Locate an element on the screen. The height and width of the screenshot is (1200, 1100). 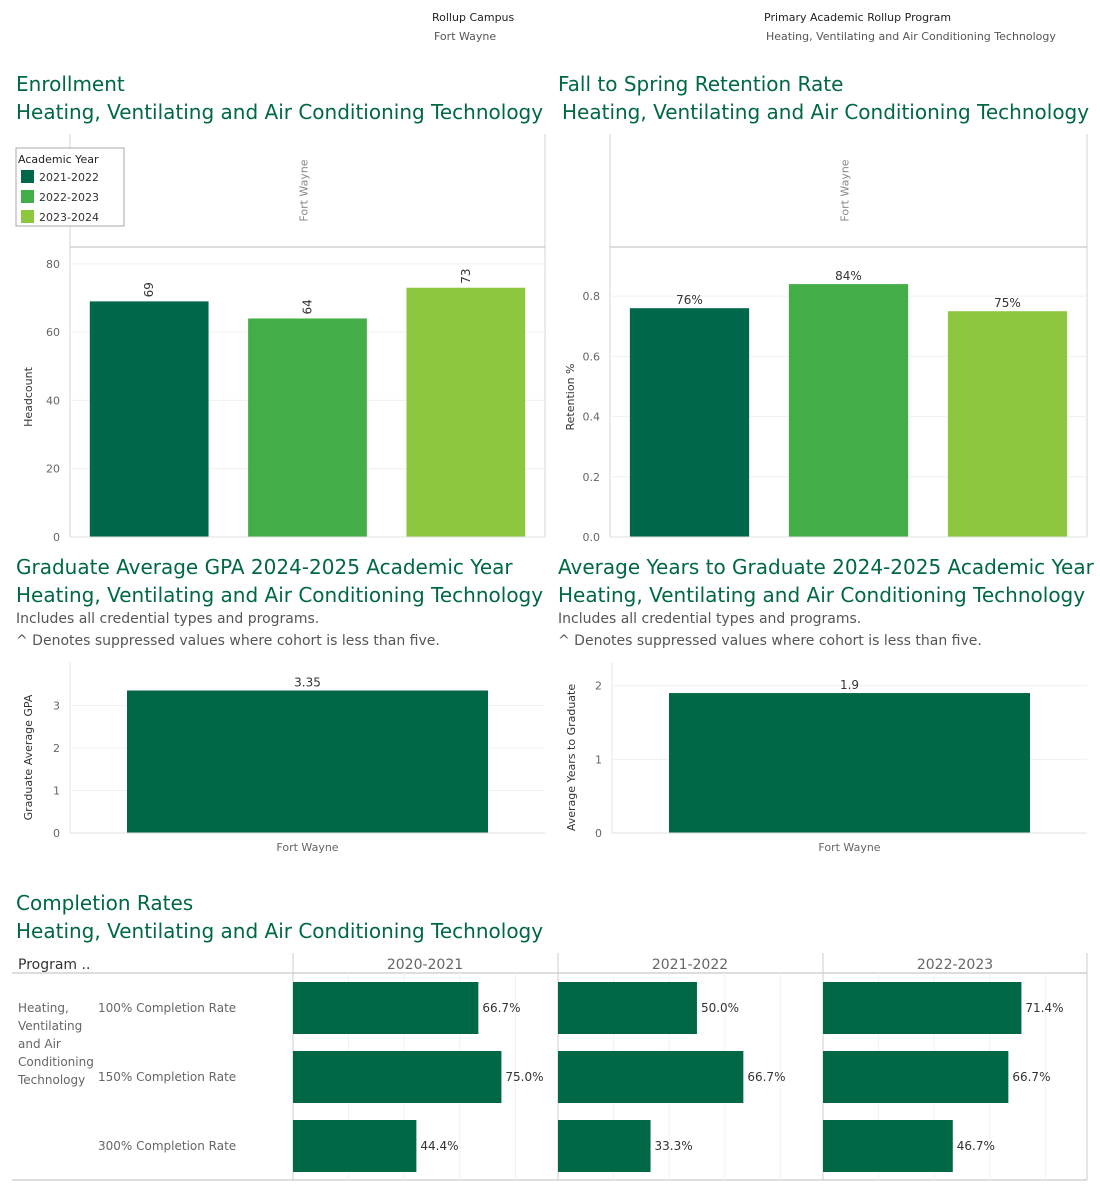
y-tick-label: 0.4 is located at coordinates (592, 417).